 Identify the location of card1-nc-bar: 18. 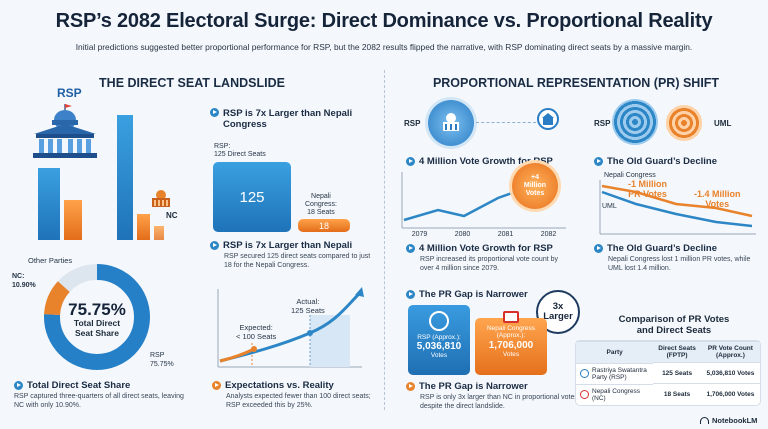
(324, 225).